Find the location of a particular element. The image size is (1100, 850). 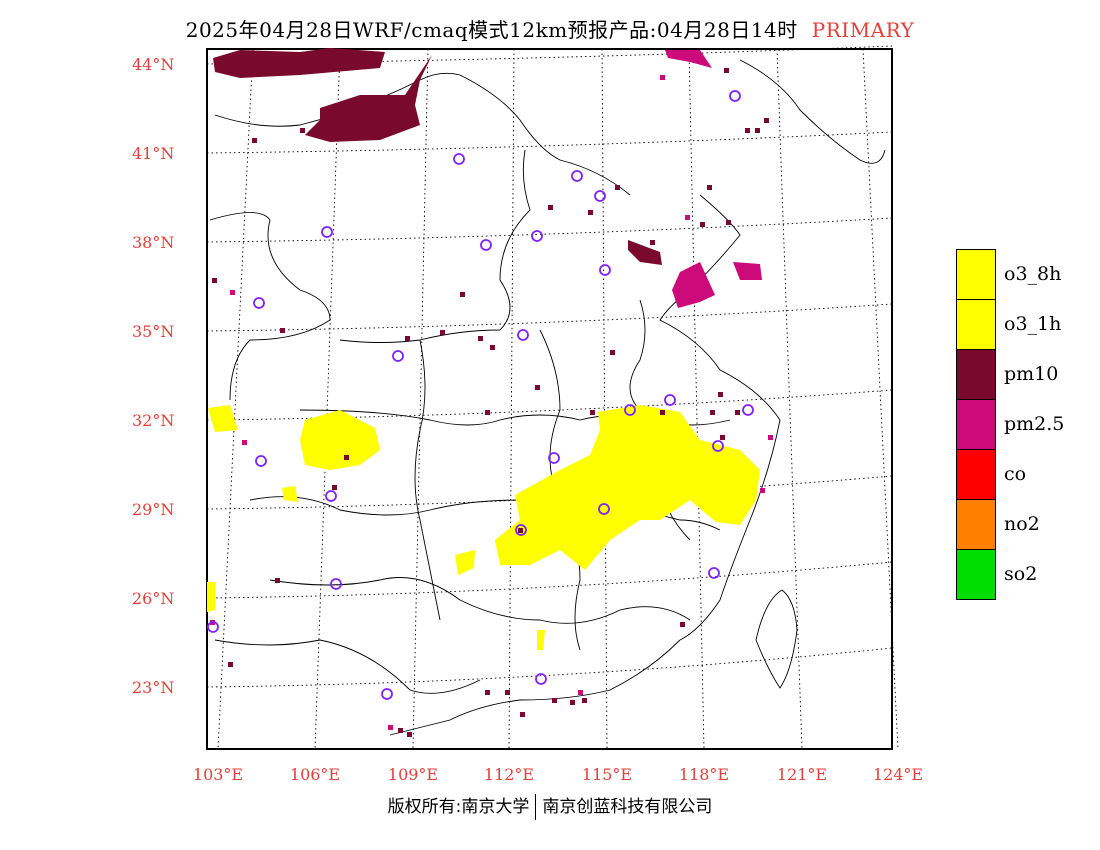

legend-item: o3_8h is located at coordinates (1010, 274).